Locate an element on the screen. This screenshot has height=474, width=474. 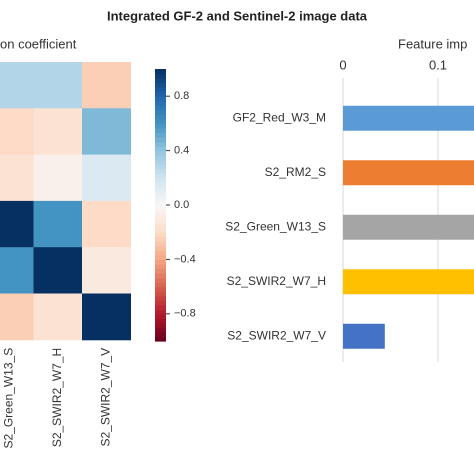
x-tick-label: S2_SWIR2_W7_V is located at coordinates (105, 397).